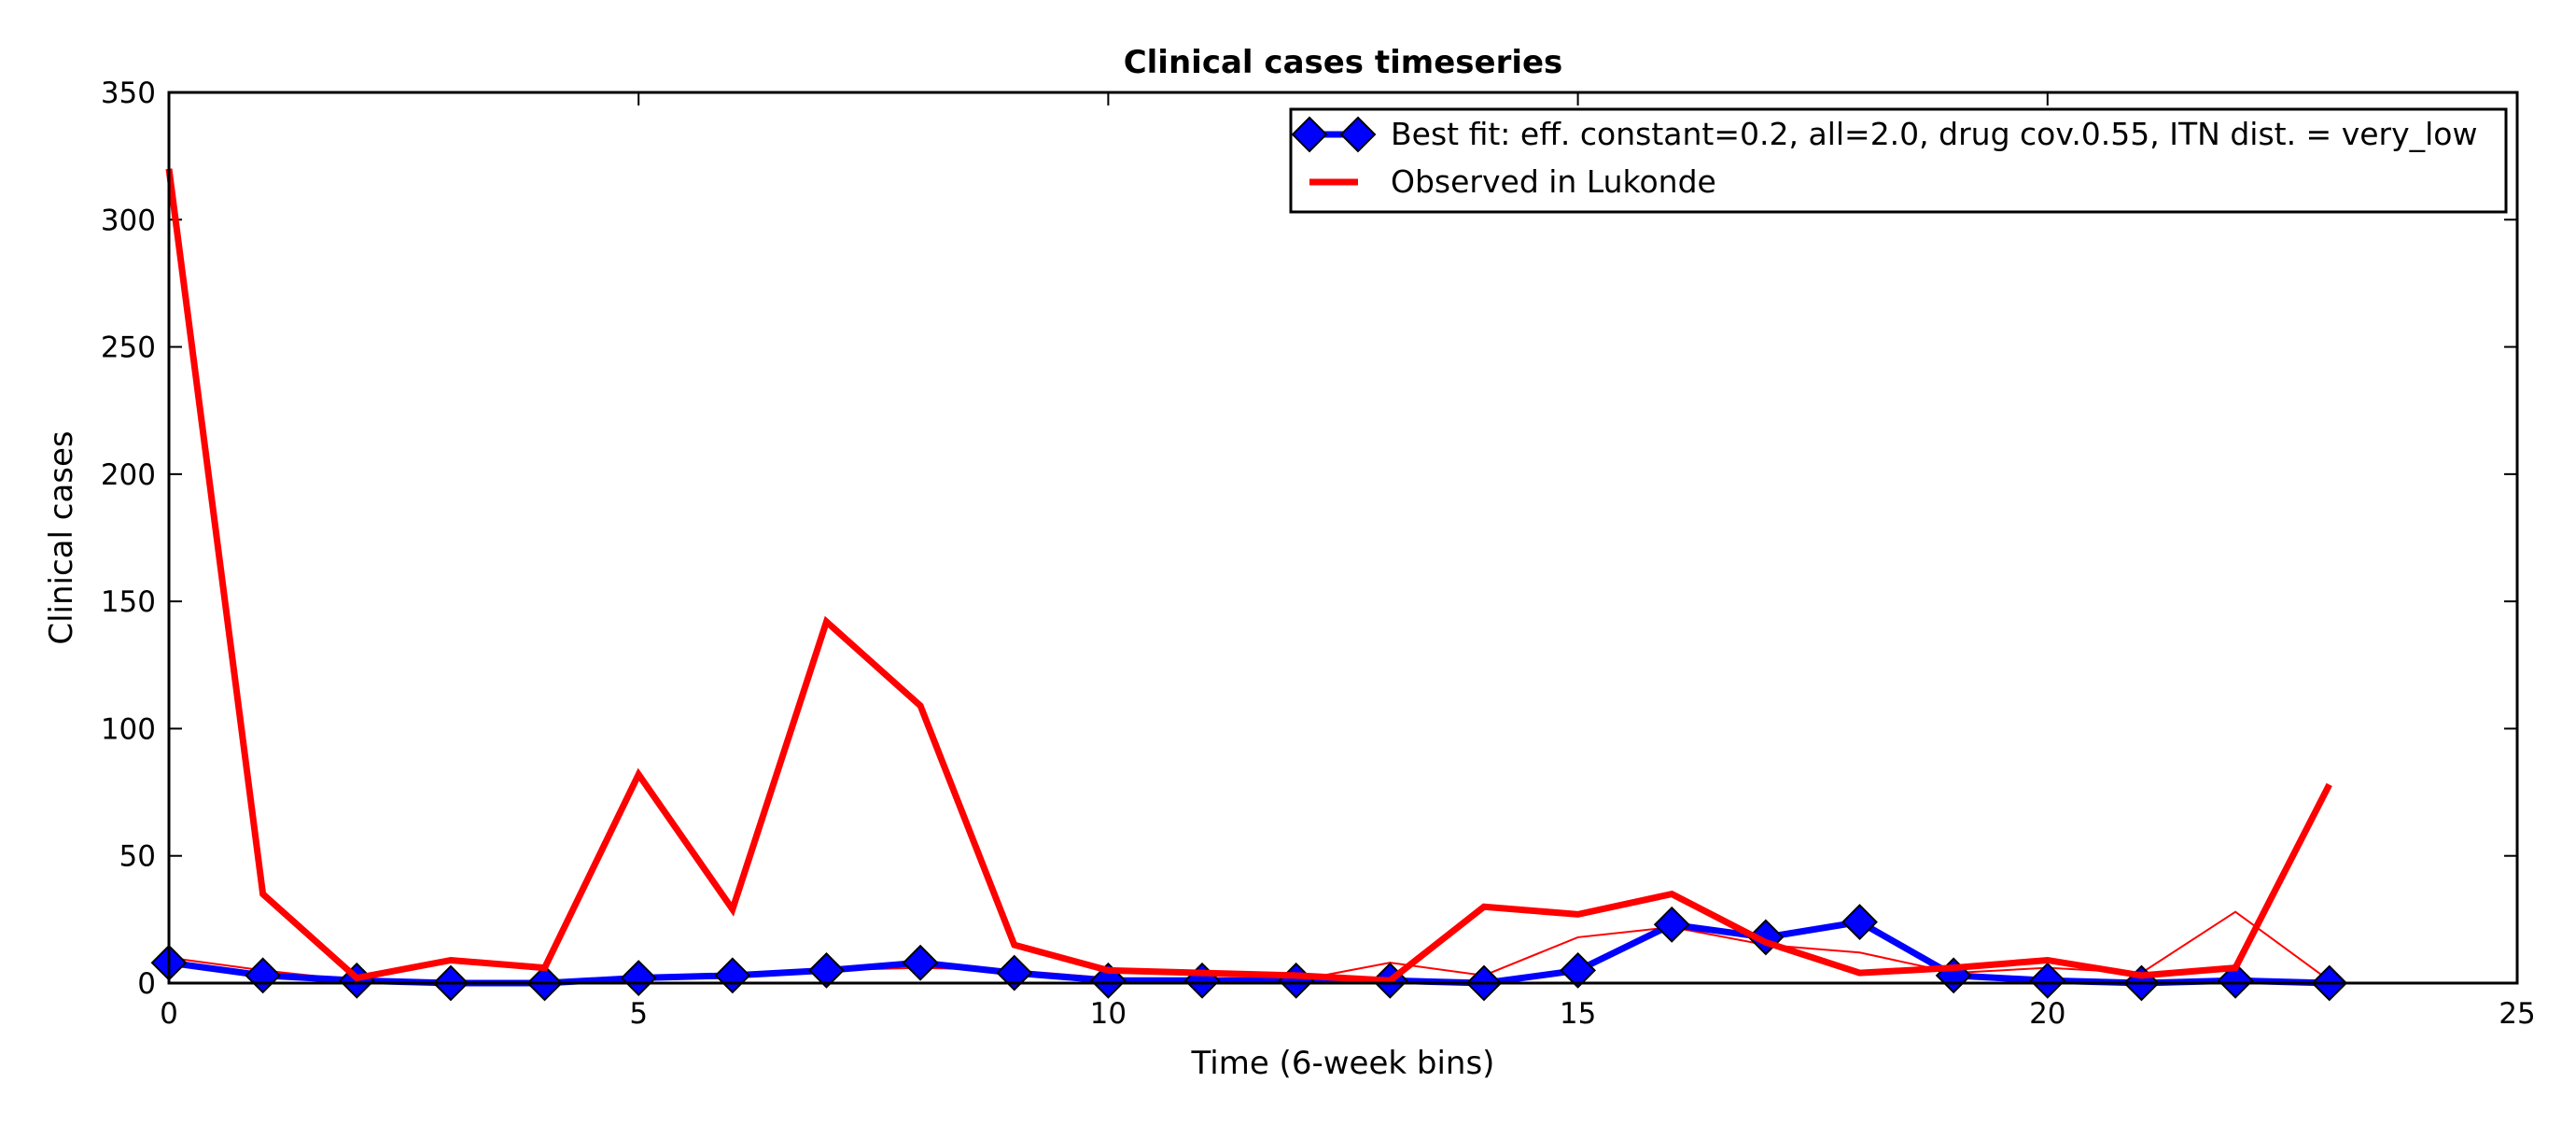 This screenshot has height=1125, width=2576. I want to click on x-tick-label: 0, so click(169, 1014).